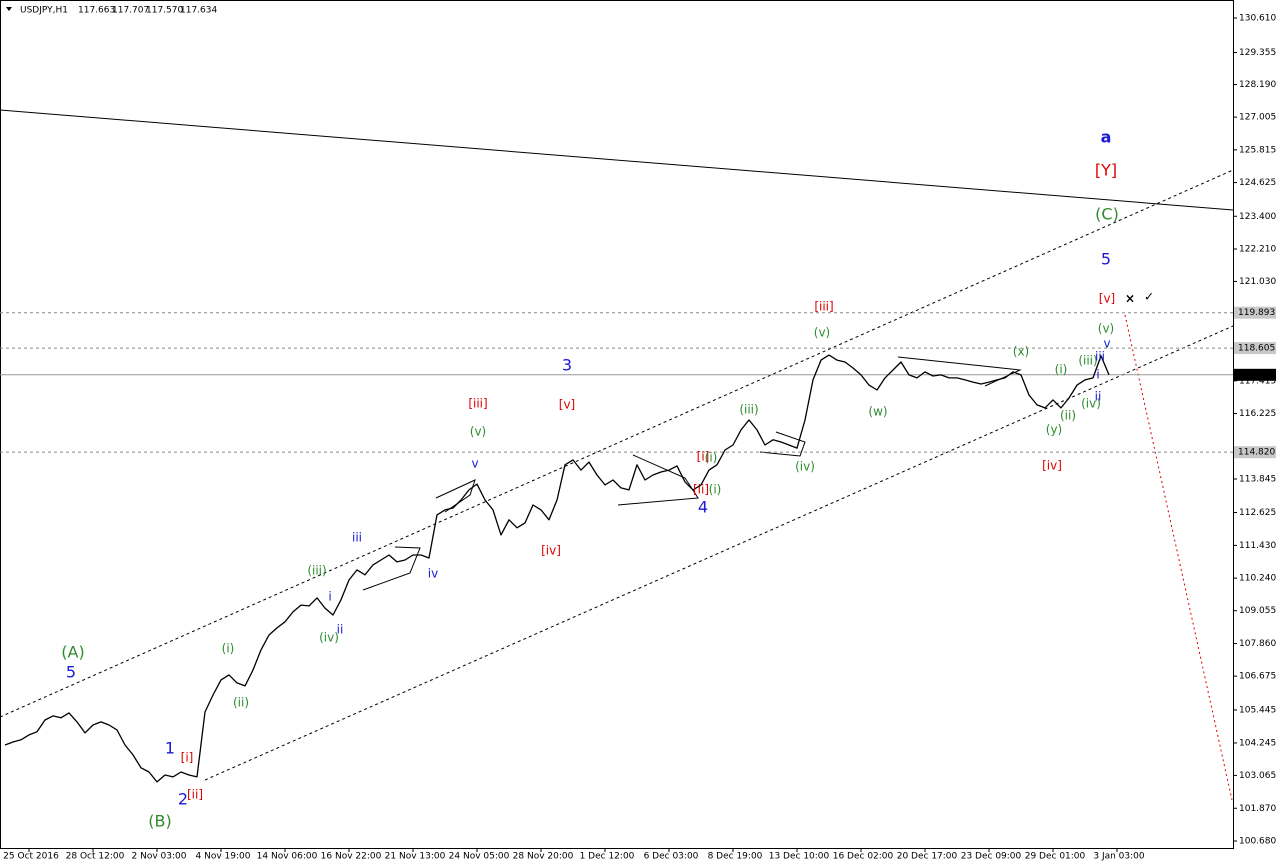  Describe the element at coordinates (1257, 546) in the screenshot. I see `y-tick-label: 111.430` at that location.